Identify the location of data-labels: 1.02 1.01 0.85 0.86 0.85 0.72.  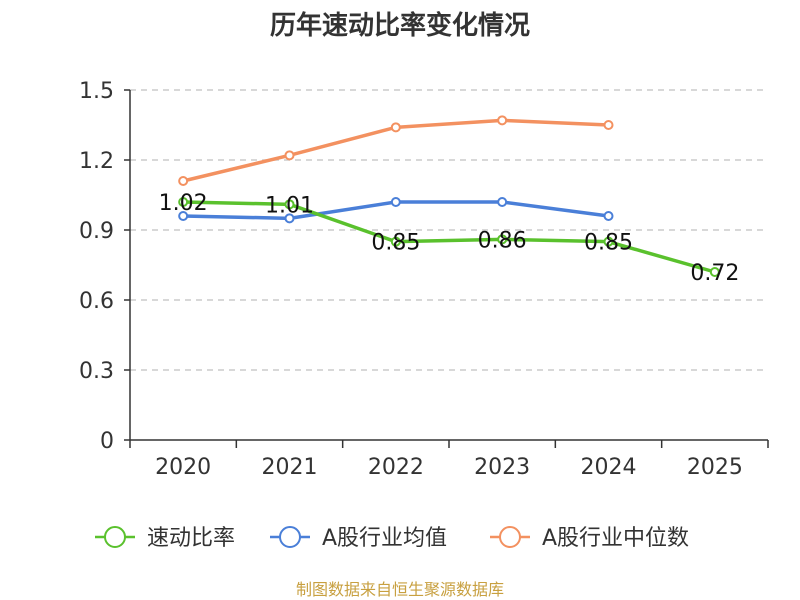
(449, 238).